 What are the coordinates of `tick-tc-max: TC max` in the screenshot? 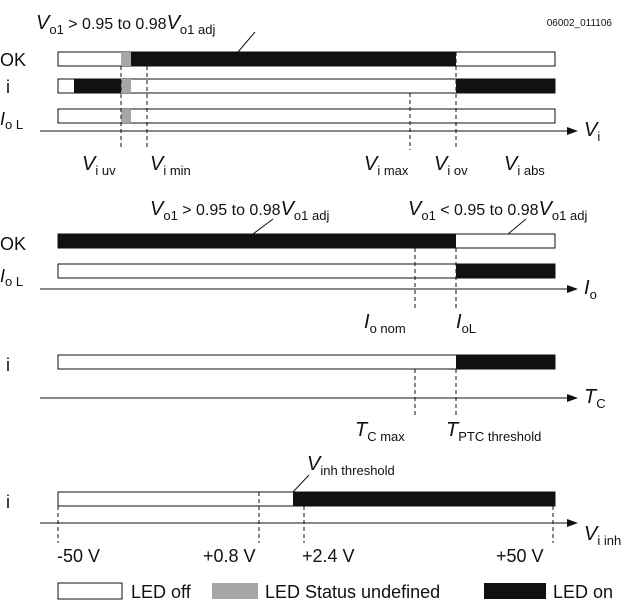 It's located at (380, 431).